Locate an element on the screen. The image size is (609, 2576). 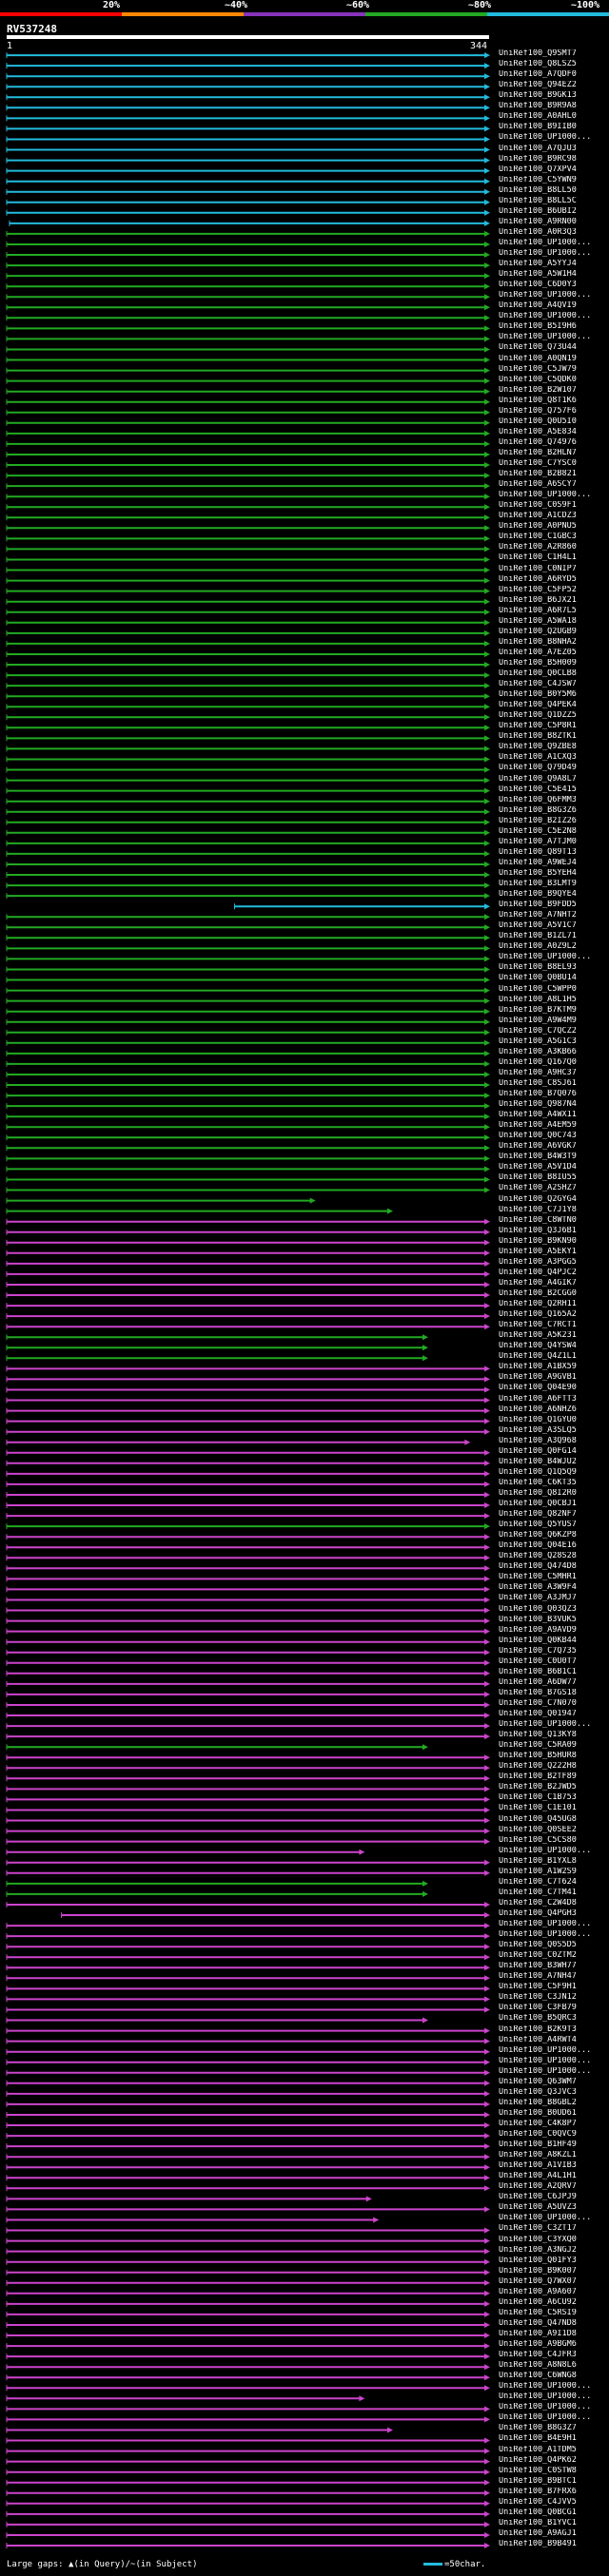
hit-label: UniRef100_C4JFR3 is located at coordinates (538, 2355).